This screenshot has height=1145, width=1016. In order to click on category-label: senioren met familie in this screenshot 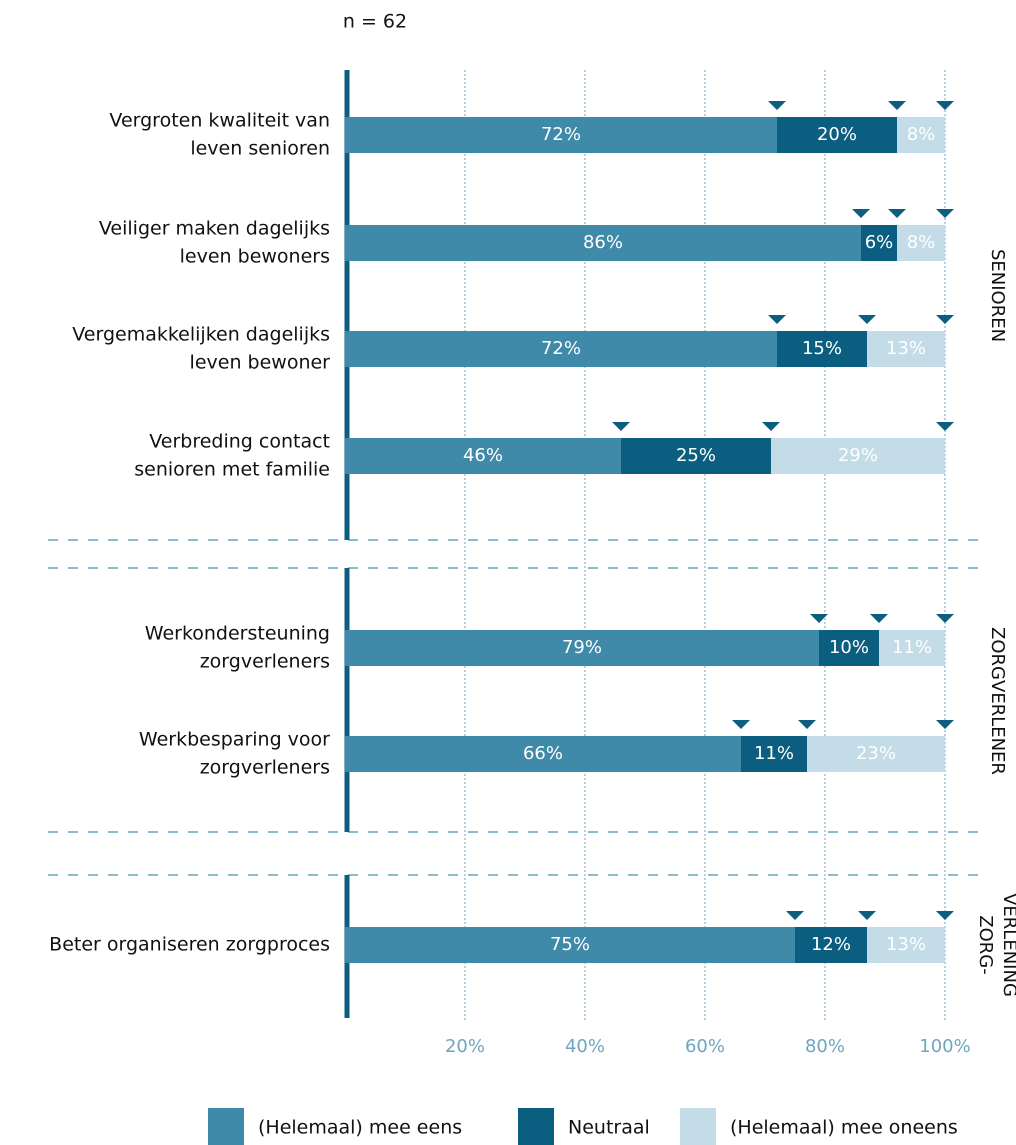, I will do `click(232, 470)`.